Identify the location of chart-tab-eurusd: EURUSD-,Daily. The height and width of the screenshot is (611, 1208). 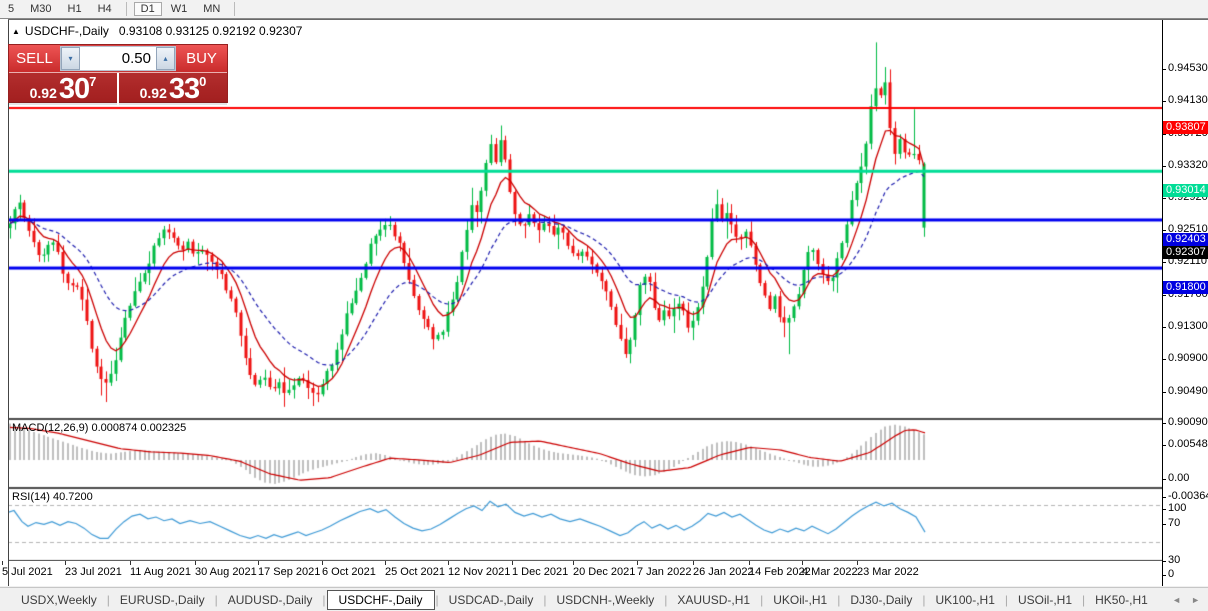
(162, 600).